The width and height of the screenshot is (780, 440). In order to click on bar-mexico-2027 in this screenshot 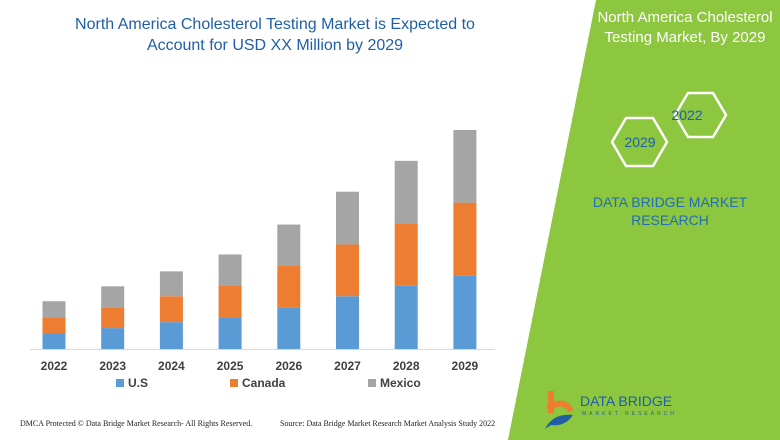, I will do `click(347, 218)`.